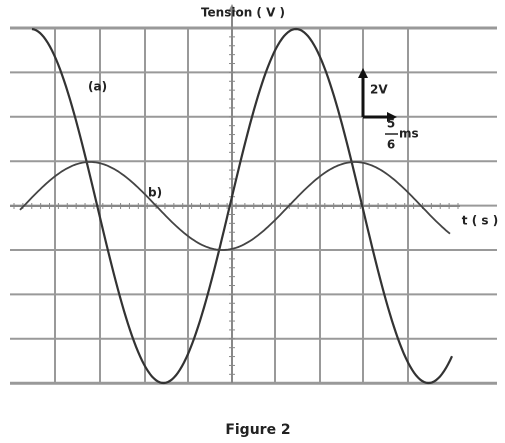 The height and width of the screenshot is (443, 505). I want to click on x-axis-label: t ( s ), so click(480, 221).